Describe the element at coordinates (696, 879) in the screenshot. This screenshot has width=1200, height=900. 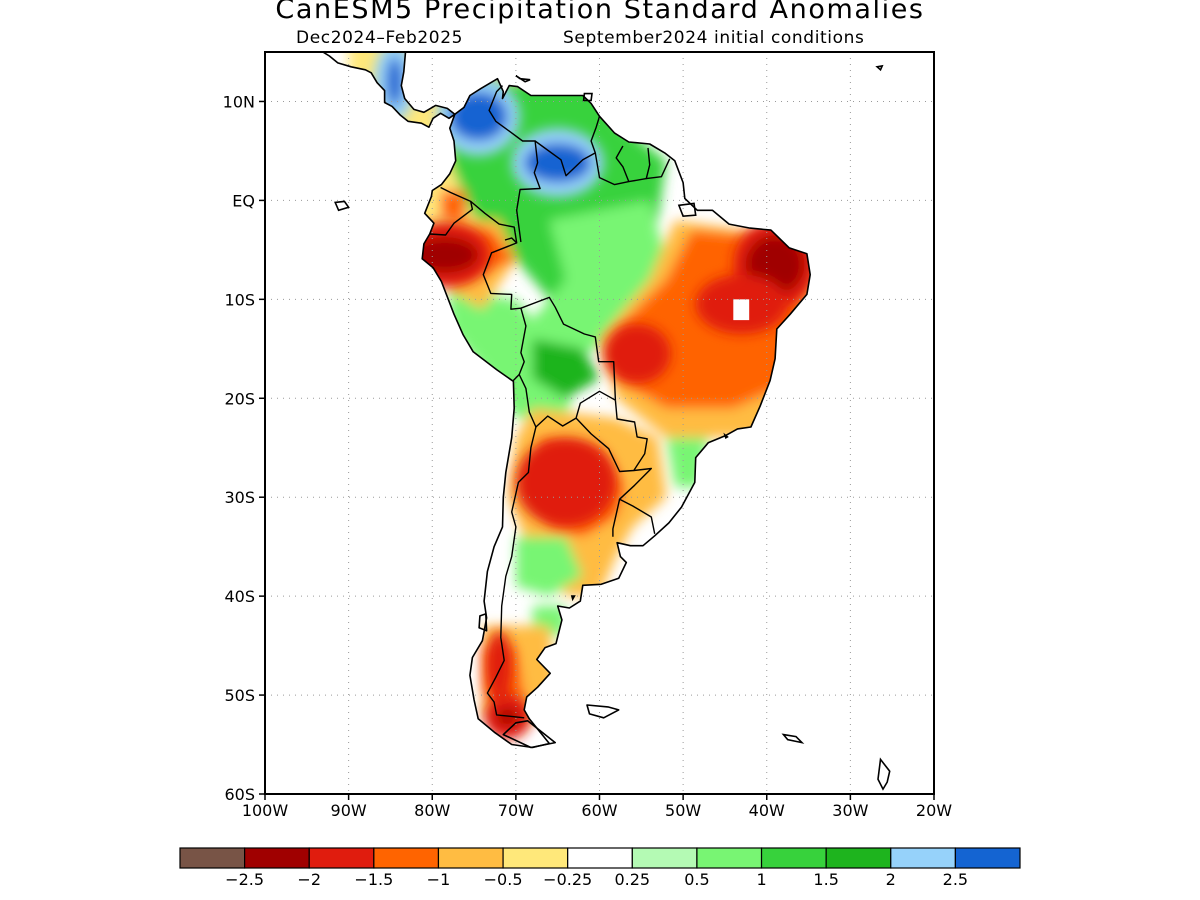
I see `legend-label: 0.5` at that location.